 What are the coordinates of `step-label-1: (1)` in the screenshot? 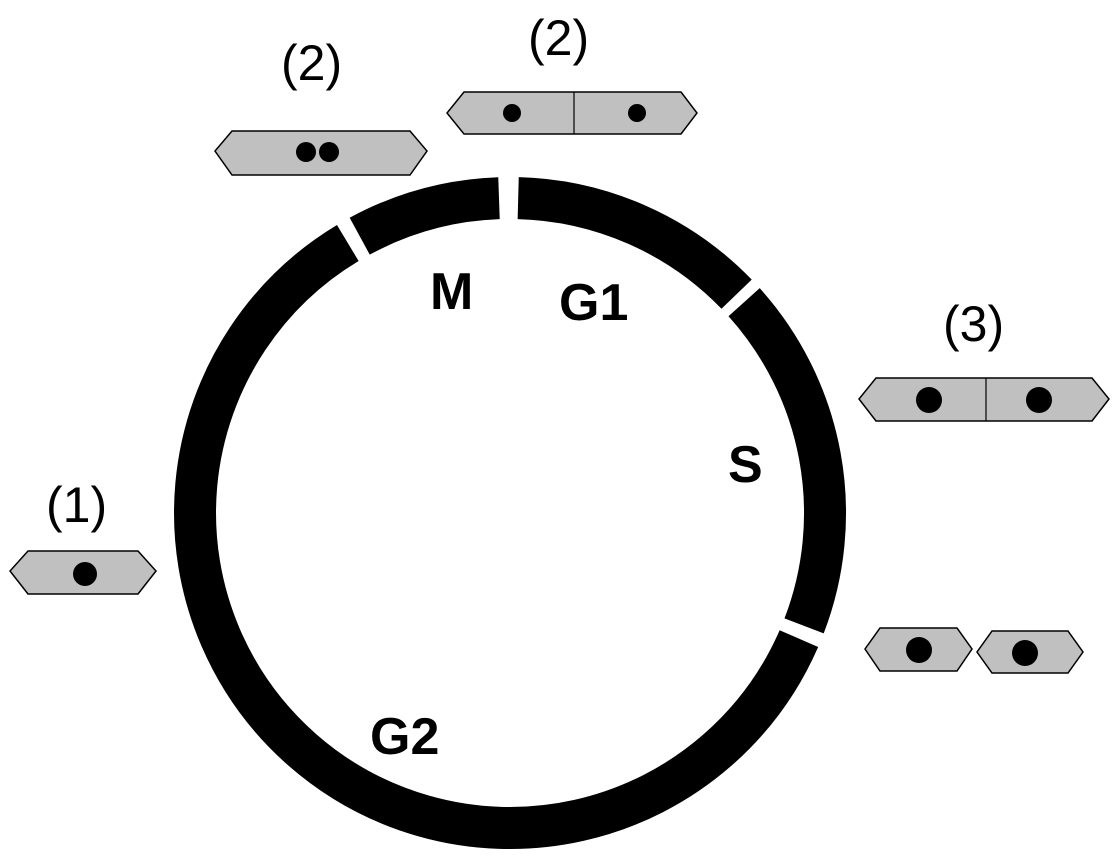 It's located at (76, 505).